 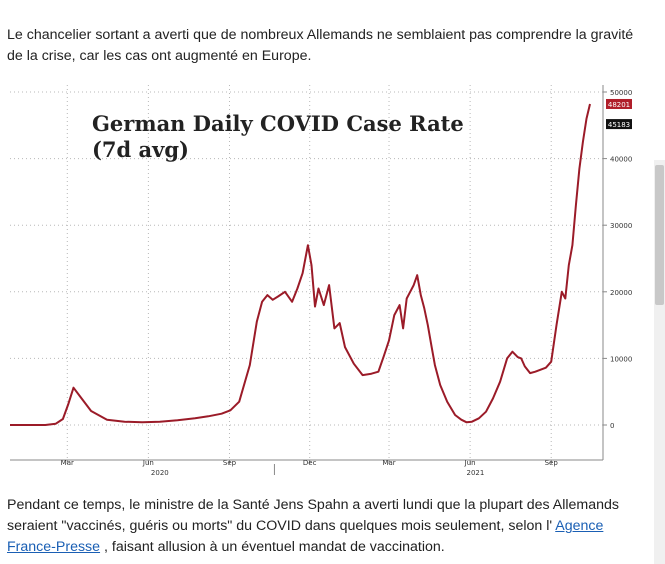 I want to click on scrollbar-thumb, so click(x=659, y=235).